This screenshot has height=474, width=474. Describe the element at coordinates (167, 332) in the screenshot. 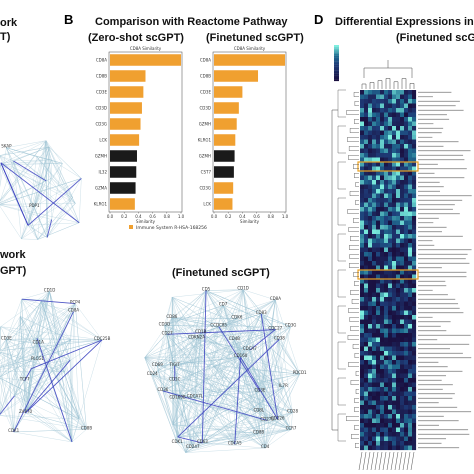

I see `network-node-label: CD27` at that location.